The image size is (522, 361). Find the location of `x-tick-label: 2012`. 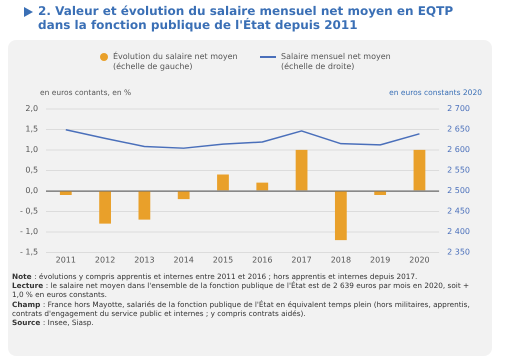

x-tick-label: 2012 is located at coordinates (105, 259).